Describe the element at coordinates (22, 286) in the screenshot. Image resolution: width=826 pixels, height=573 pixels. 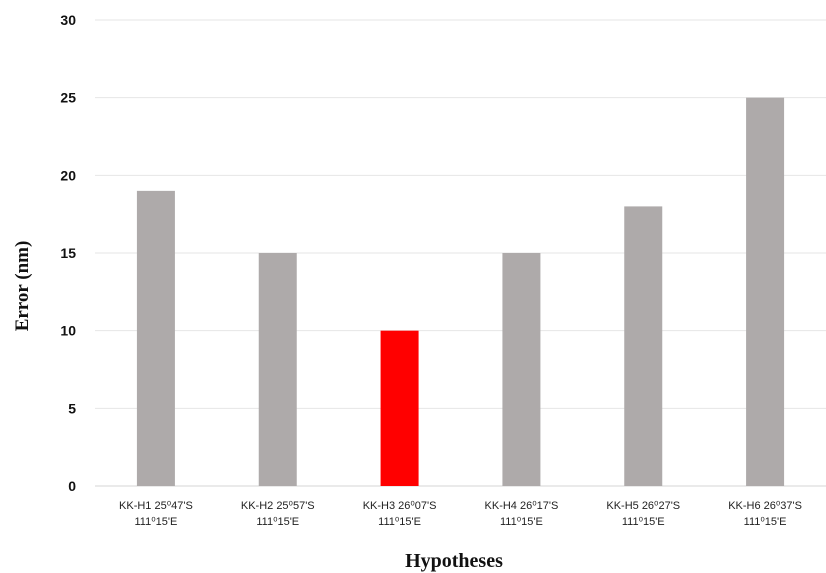
I see `y-axis-title: Error (nm)` at that location.